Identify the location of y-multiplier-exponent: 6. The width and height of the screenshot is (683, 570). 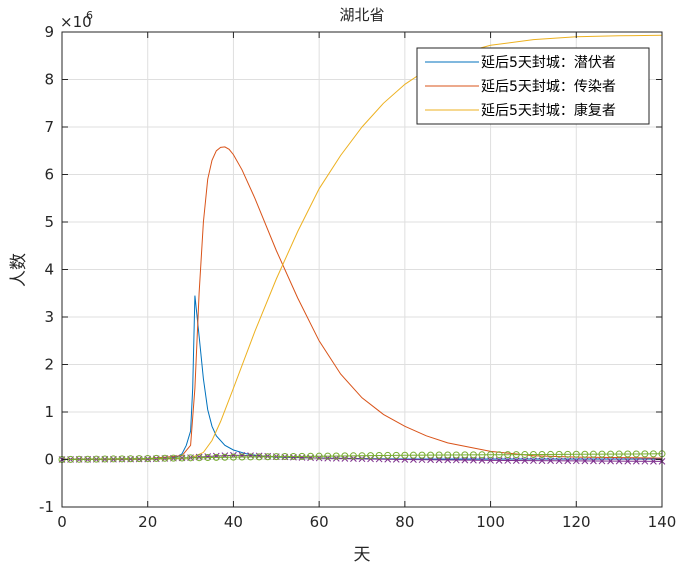
(89, 15).